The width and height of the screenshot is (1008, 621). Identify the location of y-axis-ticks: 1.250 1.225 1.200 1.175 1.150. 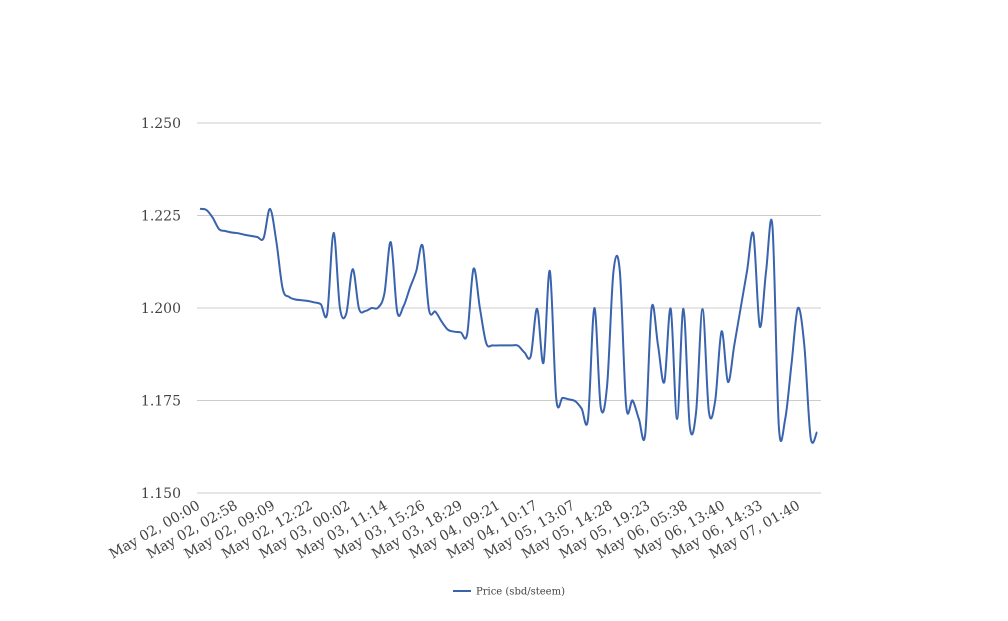
(161, 309).